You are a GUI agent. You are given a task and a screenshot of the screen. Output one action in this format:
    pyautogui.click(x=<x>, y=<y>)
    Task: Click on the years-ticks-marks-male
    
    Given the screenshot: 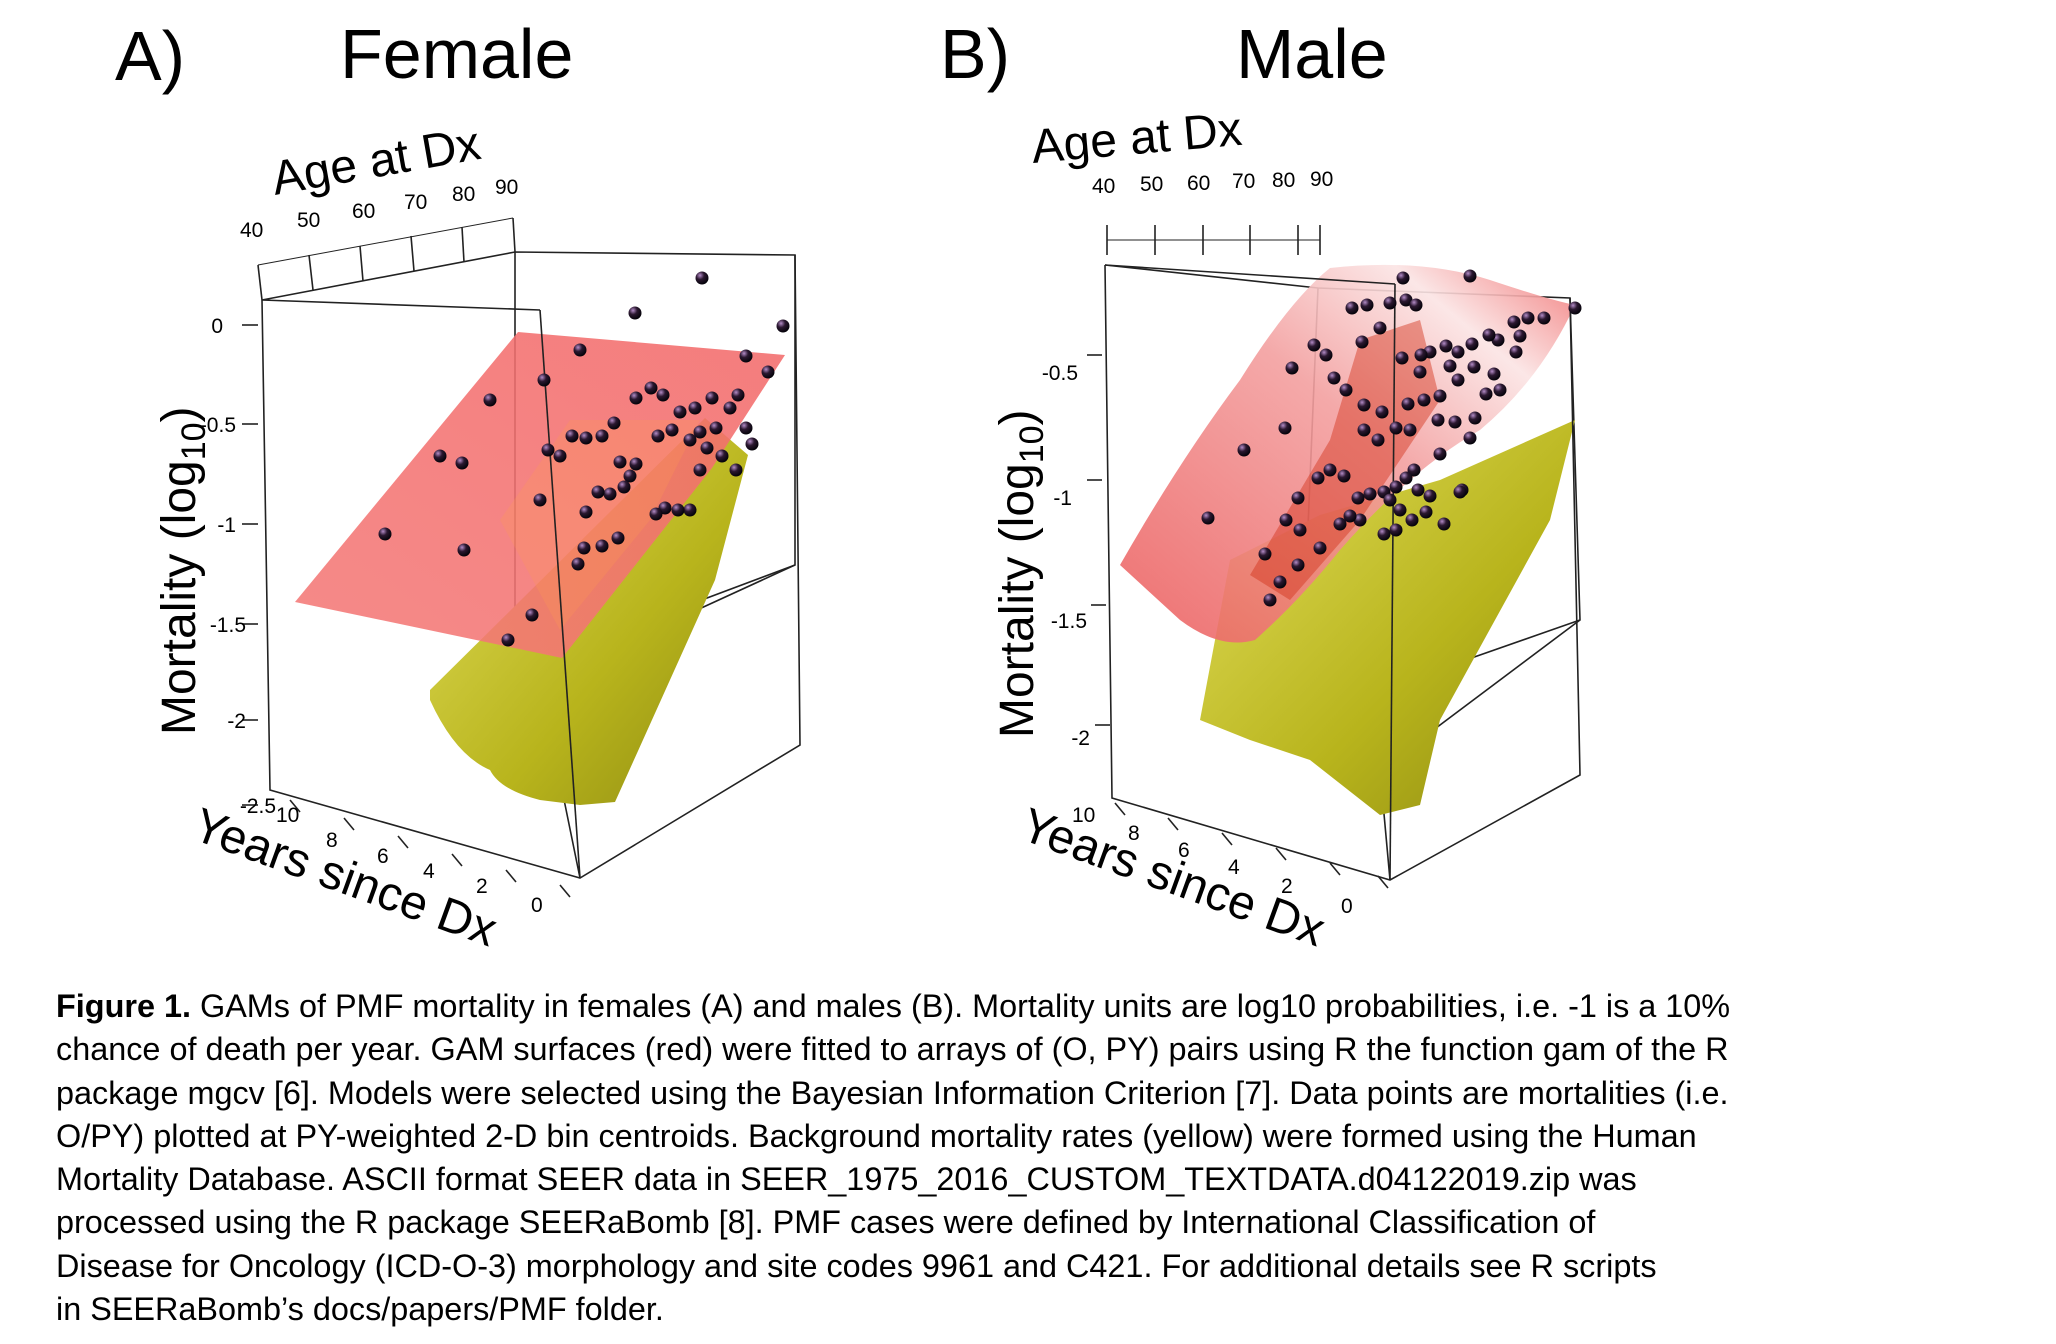 What is the action you would take?
    pyautogui.click(x=1251, y=845)
    